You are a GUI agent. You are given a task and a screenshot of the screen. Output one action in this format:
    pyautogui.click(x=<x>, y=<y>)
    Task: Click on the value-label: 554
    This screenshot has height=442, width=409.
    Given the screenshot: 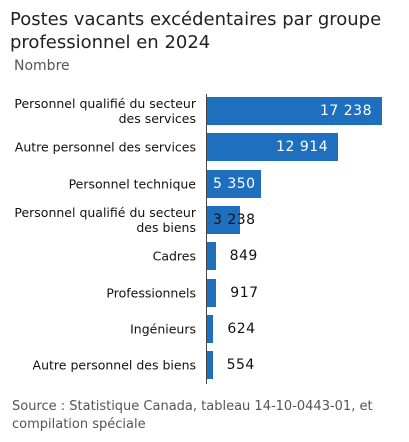 What is the action you would take?
    pyautogui.click(x=240, y=365)
    